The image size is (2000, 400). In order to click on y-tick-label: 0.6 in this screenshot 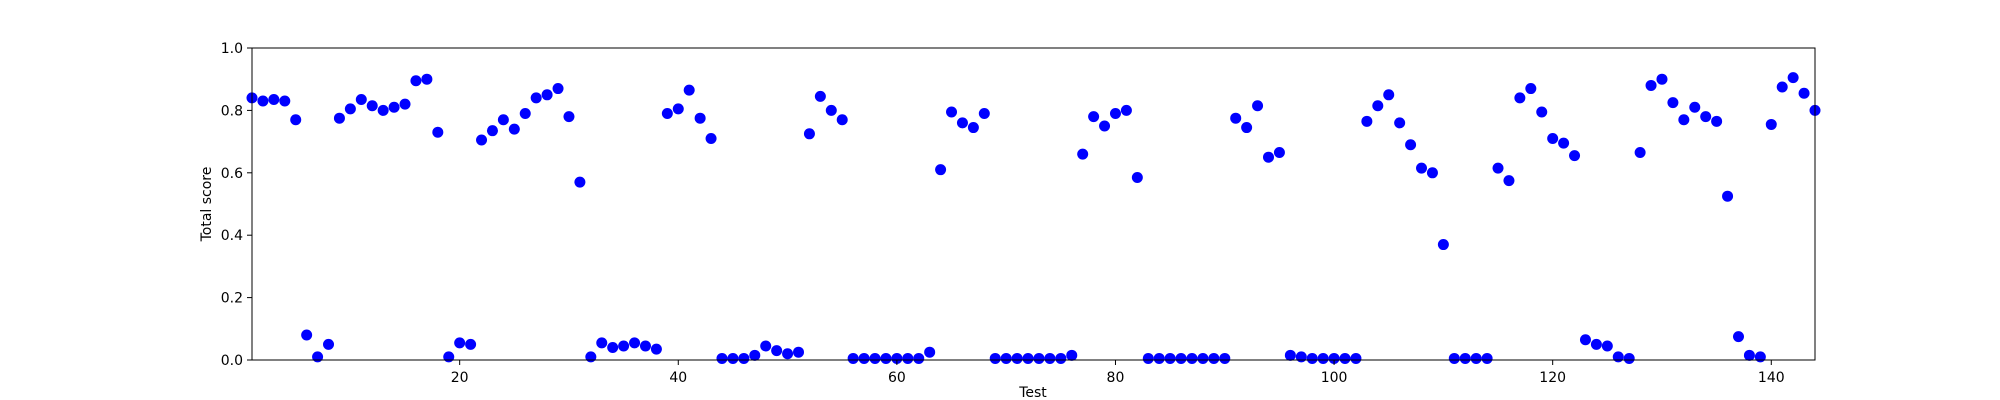, I will do `click(232, 174)`.